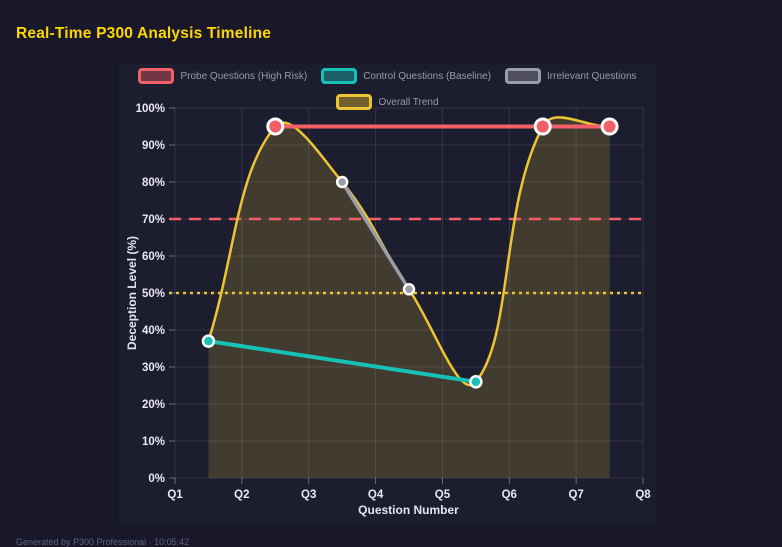 The height and width of the screenshot is (547, 782). I want to click on x-tick-label: Q1, so click(175, 495).